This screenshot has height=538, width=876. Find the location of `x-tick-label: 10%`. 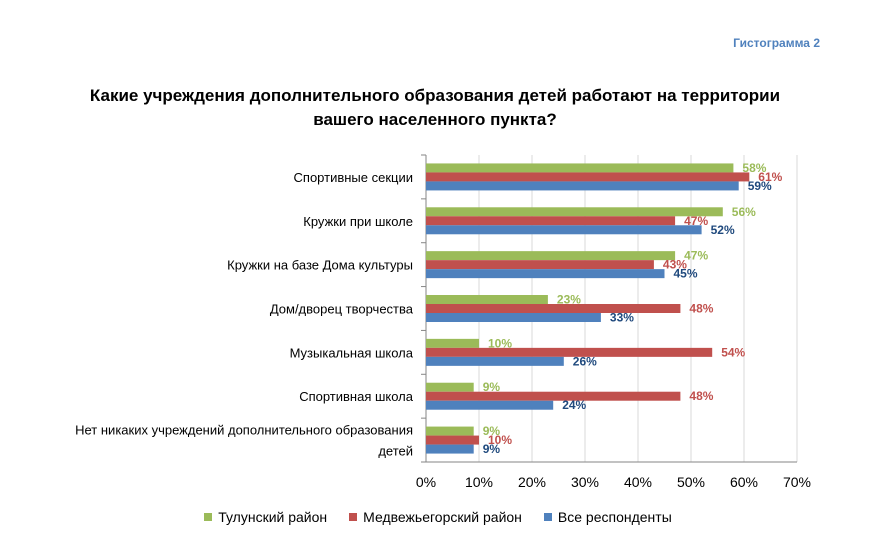

x-tick-label: 10% is located at coordinates (479, 482).